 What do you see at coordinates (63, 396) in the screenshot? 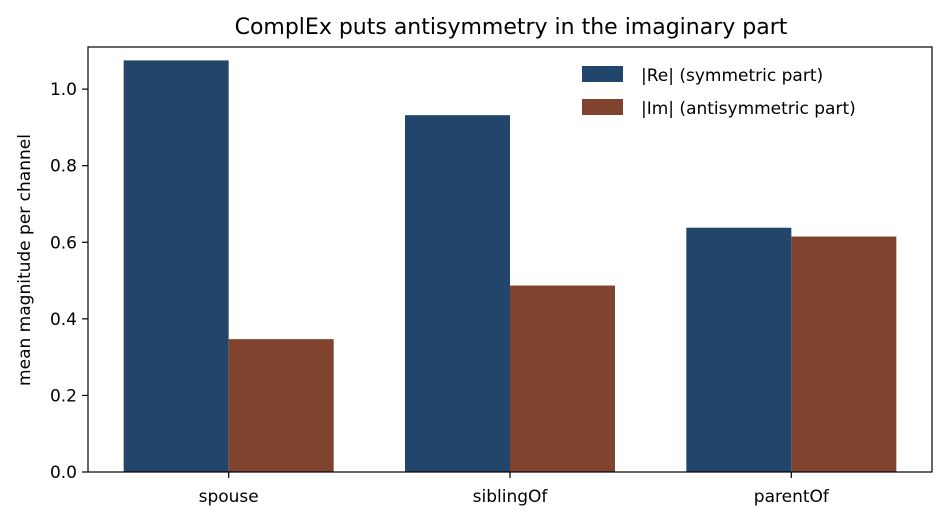
I see `y-tick-label: 0.2` at bounding box center [63, 396].